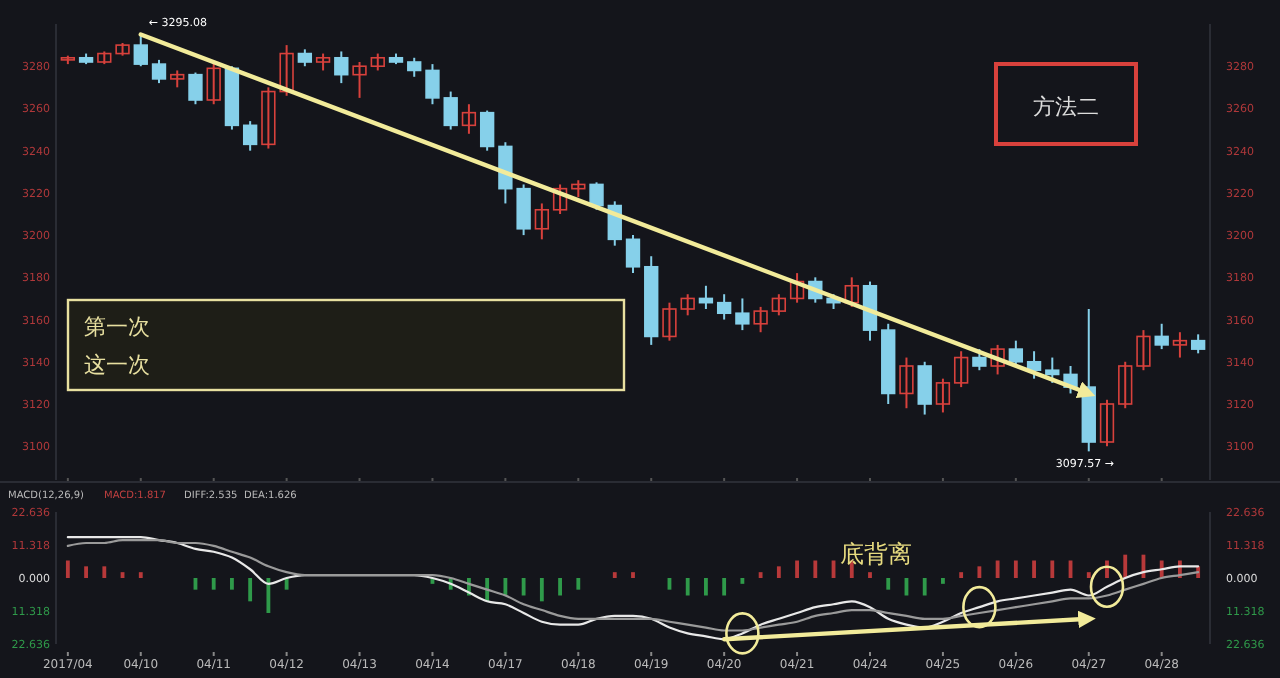  Describe the element at coordinates (117, 327) in the screenshot. I see `annotation: 第一次` at that location.